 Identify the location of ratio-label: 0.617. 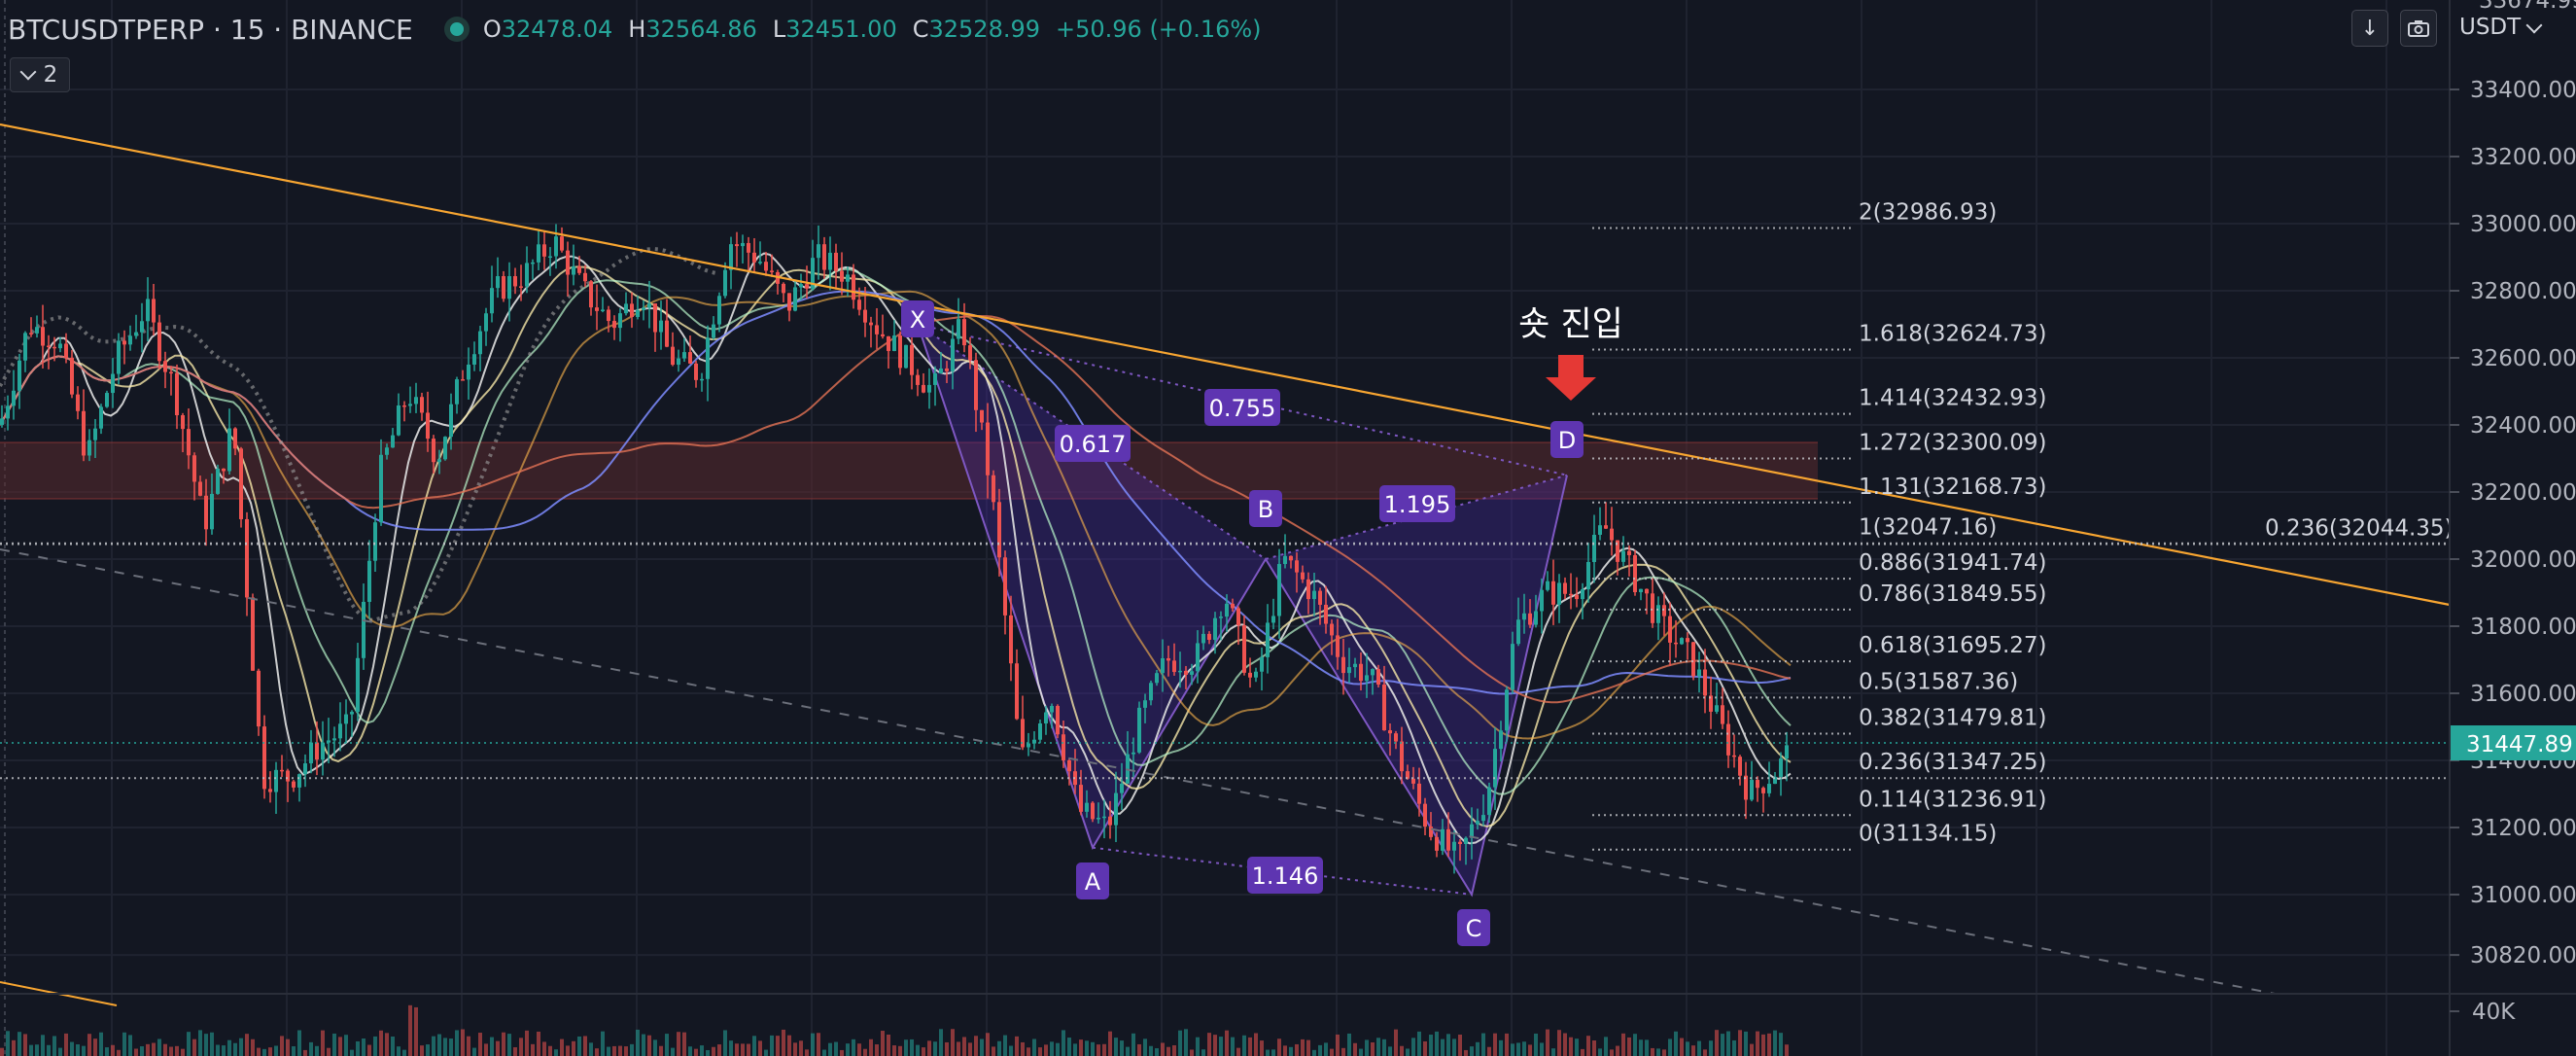
(1093, 444).